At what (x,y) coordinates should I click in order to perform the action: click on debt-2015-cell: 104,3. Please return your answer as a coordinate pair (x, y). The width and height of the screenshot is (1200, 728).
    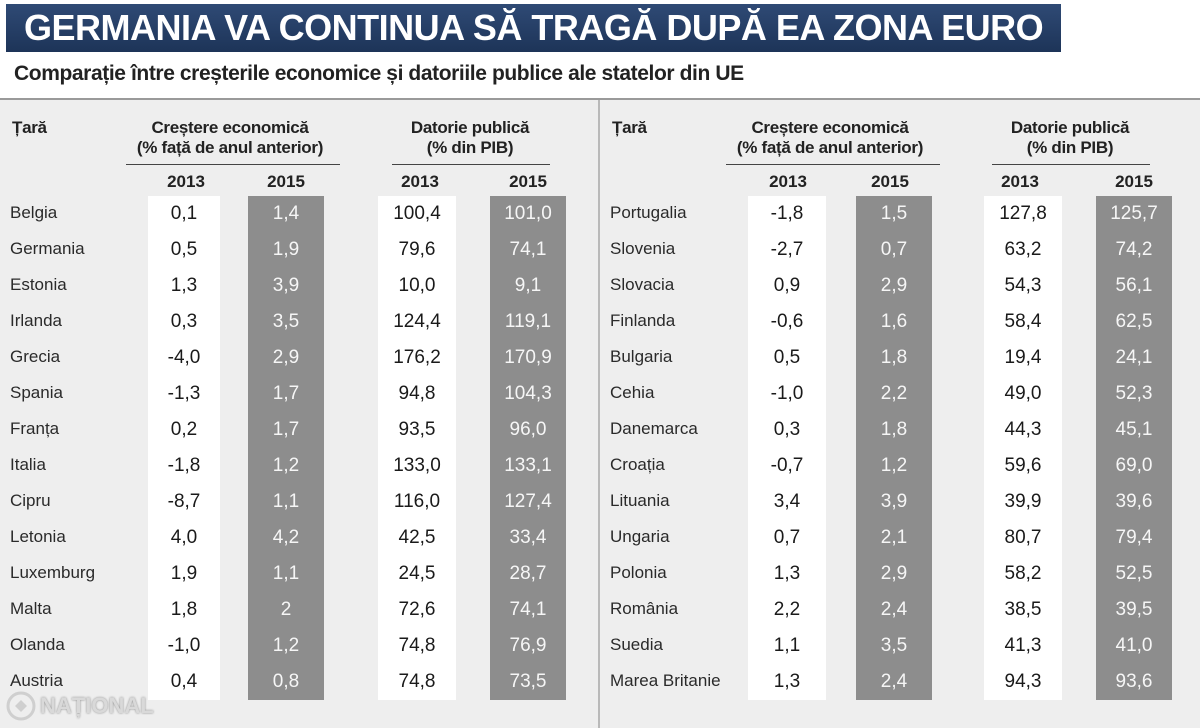
    Looking at the image, I should click on (528, 394).